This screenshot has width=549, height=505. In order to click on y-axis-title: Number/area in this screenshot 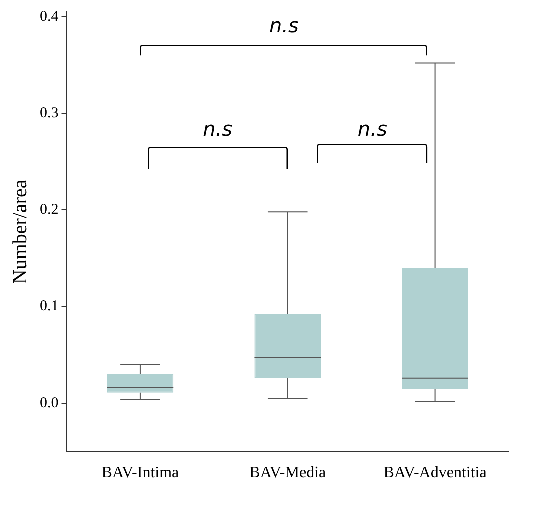, I will do `click(20, 232)`.